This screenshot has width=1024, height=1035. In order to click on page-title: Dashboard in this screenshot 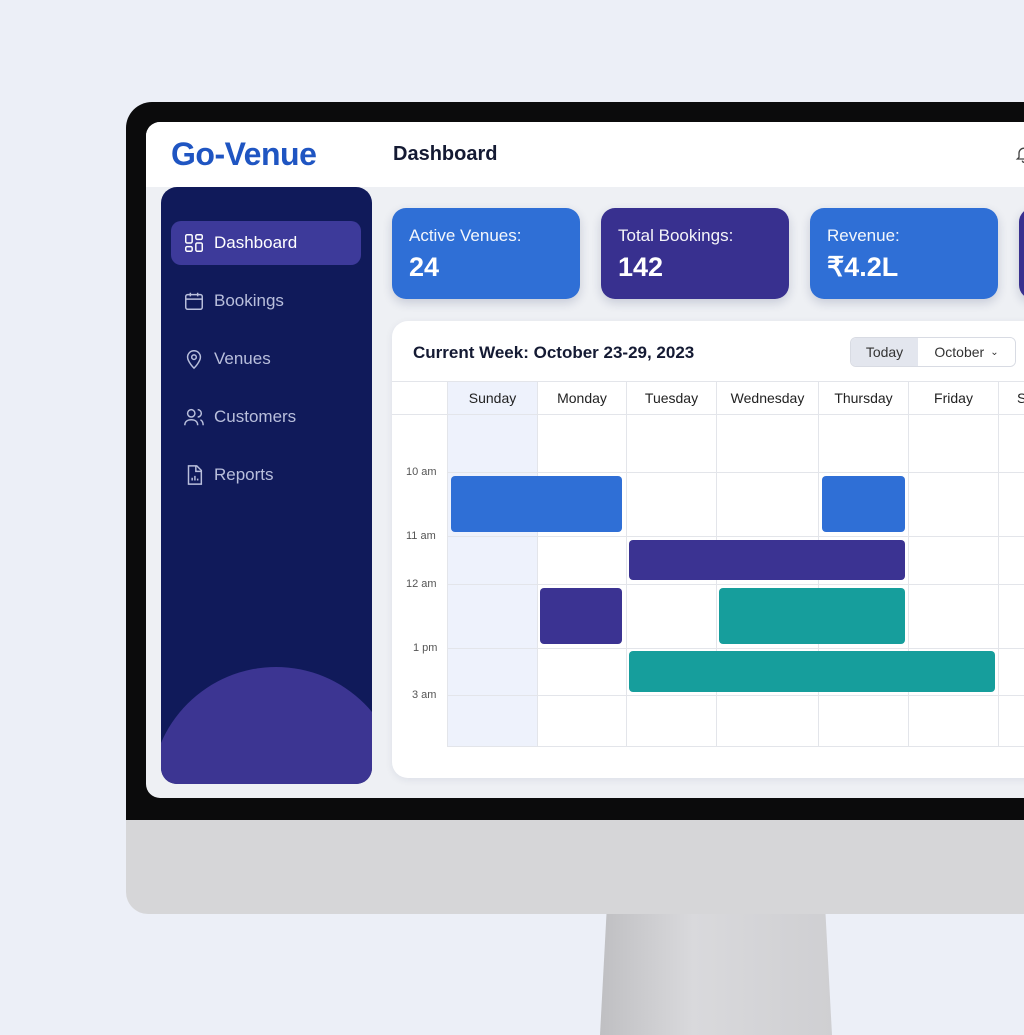, I will do `click(445, 154)`.